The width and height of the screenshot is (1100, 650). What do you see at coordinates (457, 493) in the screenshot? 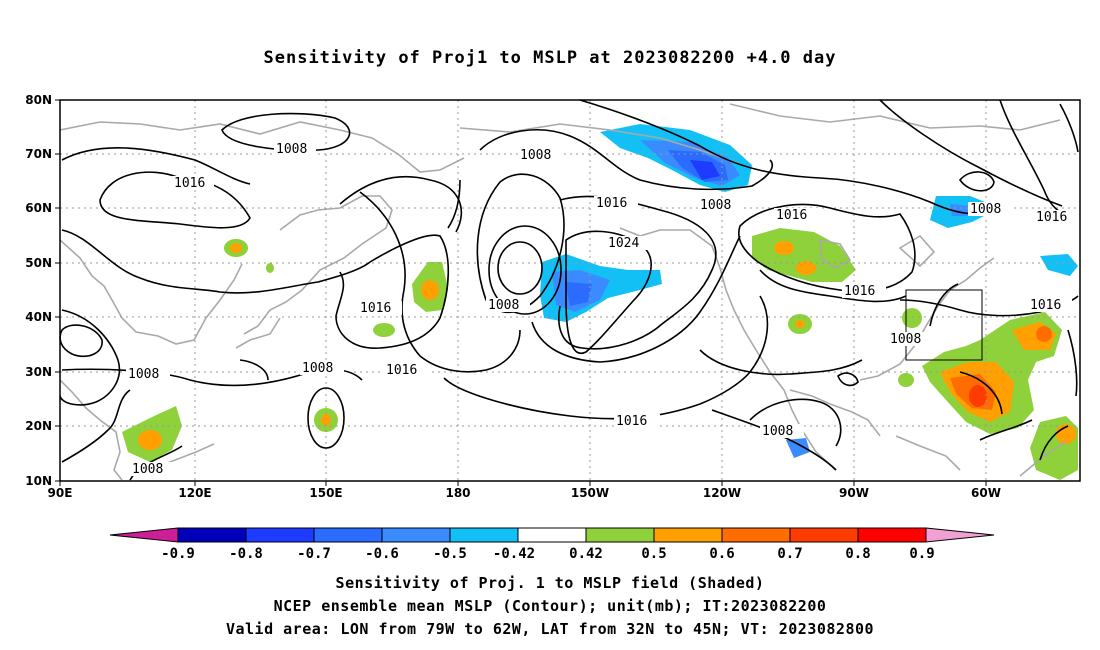
I see `lon-label: 180` at bounding box center [457, 493].